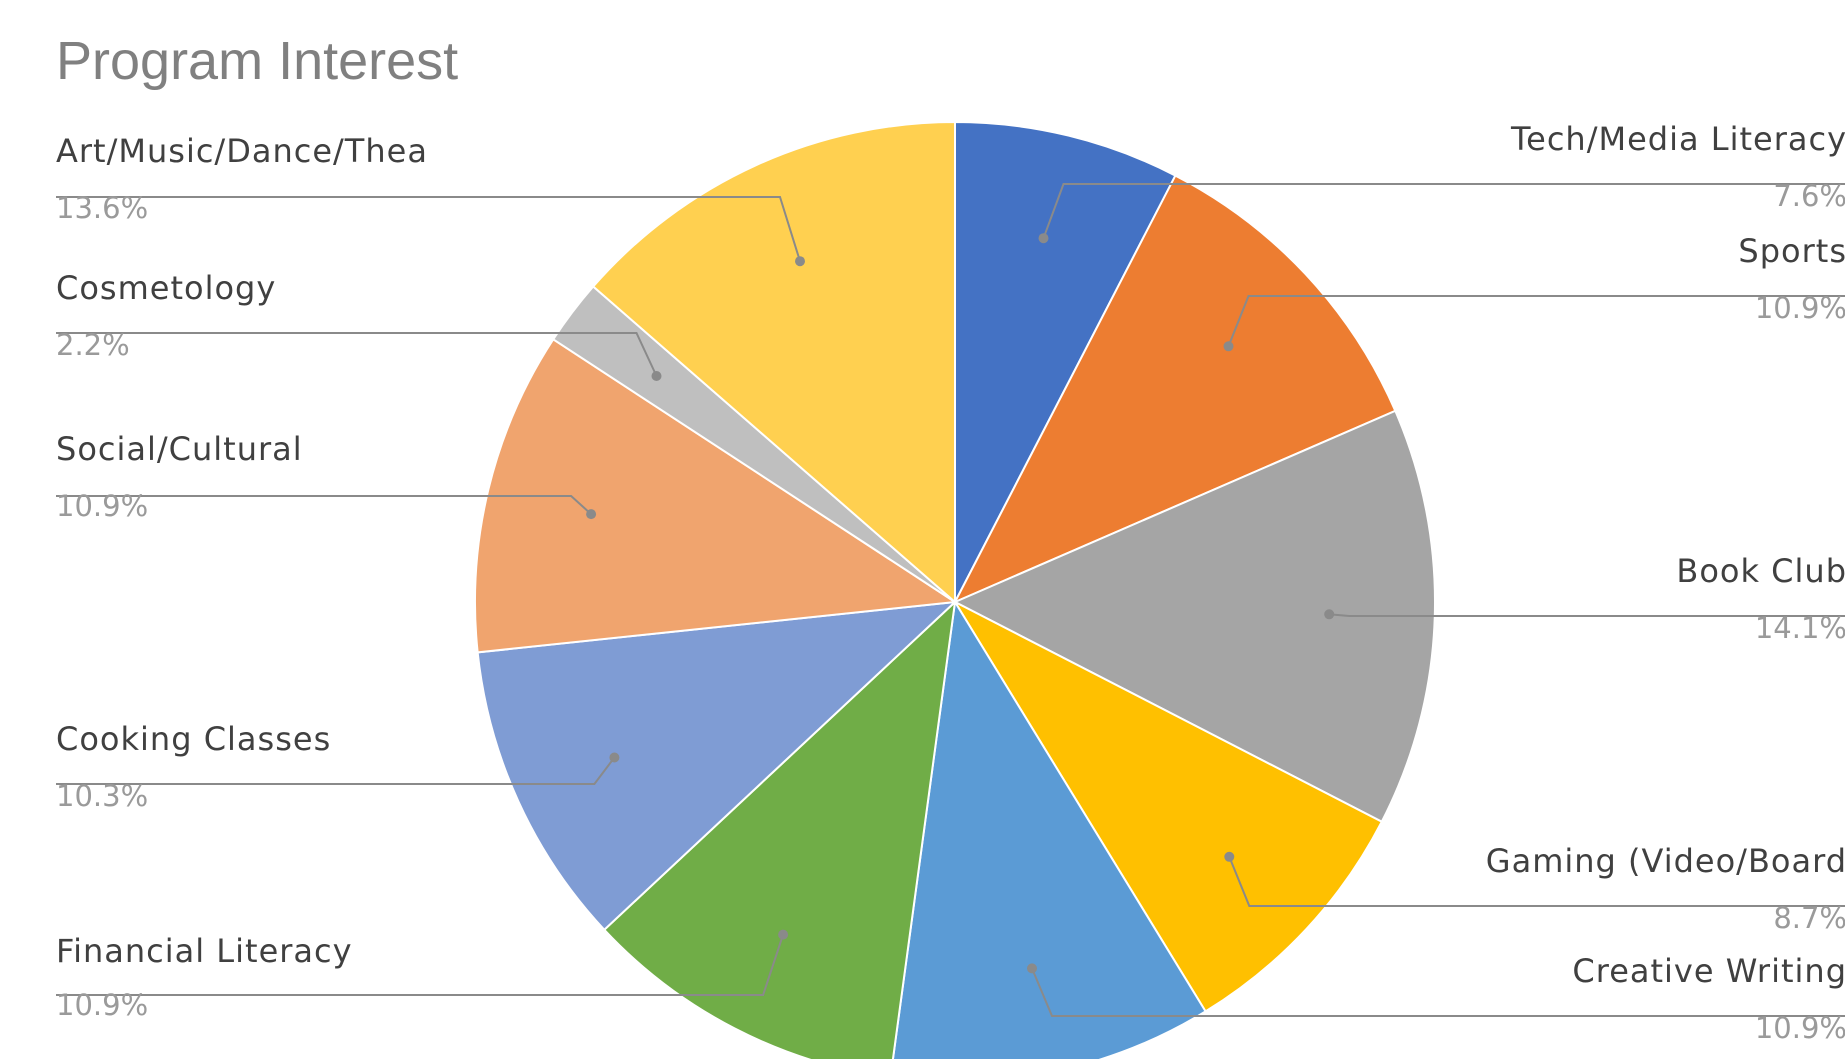 The image size is (1845, 1059). I want to click on leader-line-social-cultural, so click(324, 505).